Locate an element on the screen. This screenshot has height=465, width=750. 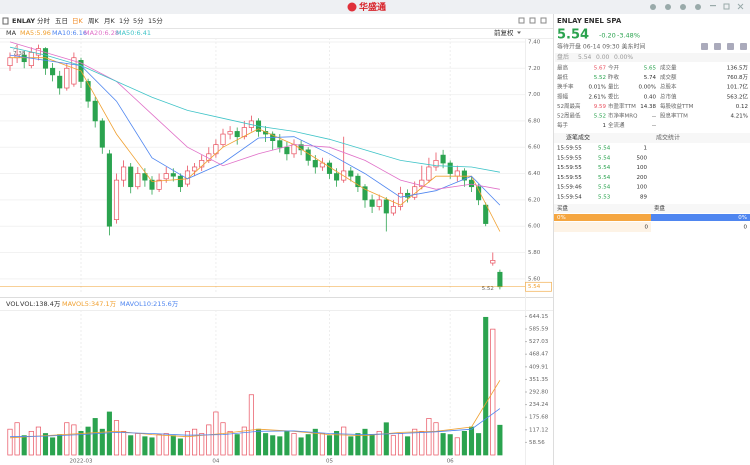
y-tick-label: 6.20 is located at coordinates (534, 200).